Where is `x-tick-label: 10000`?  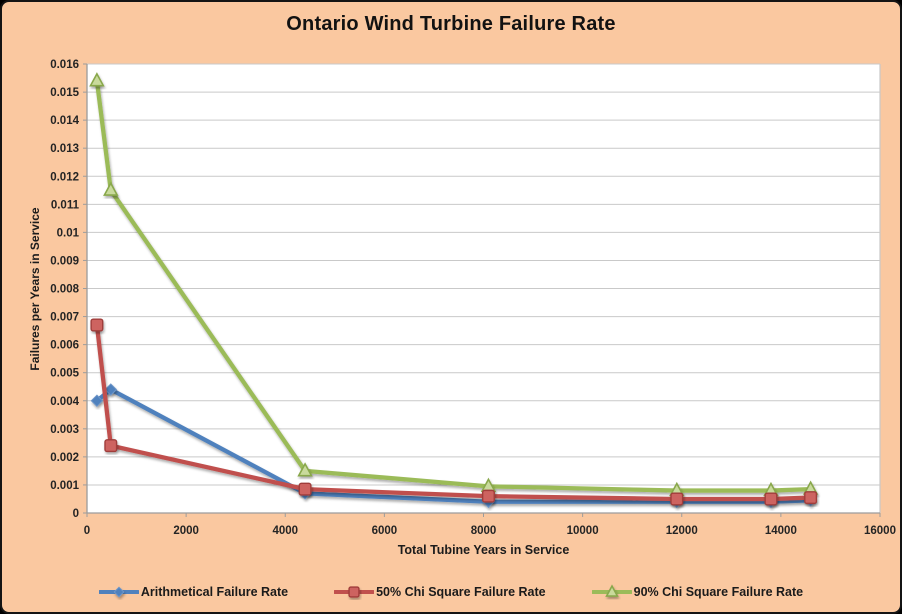
x-tick-label: 10000 is located at coordinates (583, 531).